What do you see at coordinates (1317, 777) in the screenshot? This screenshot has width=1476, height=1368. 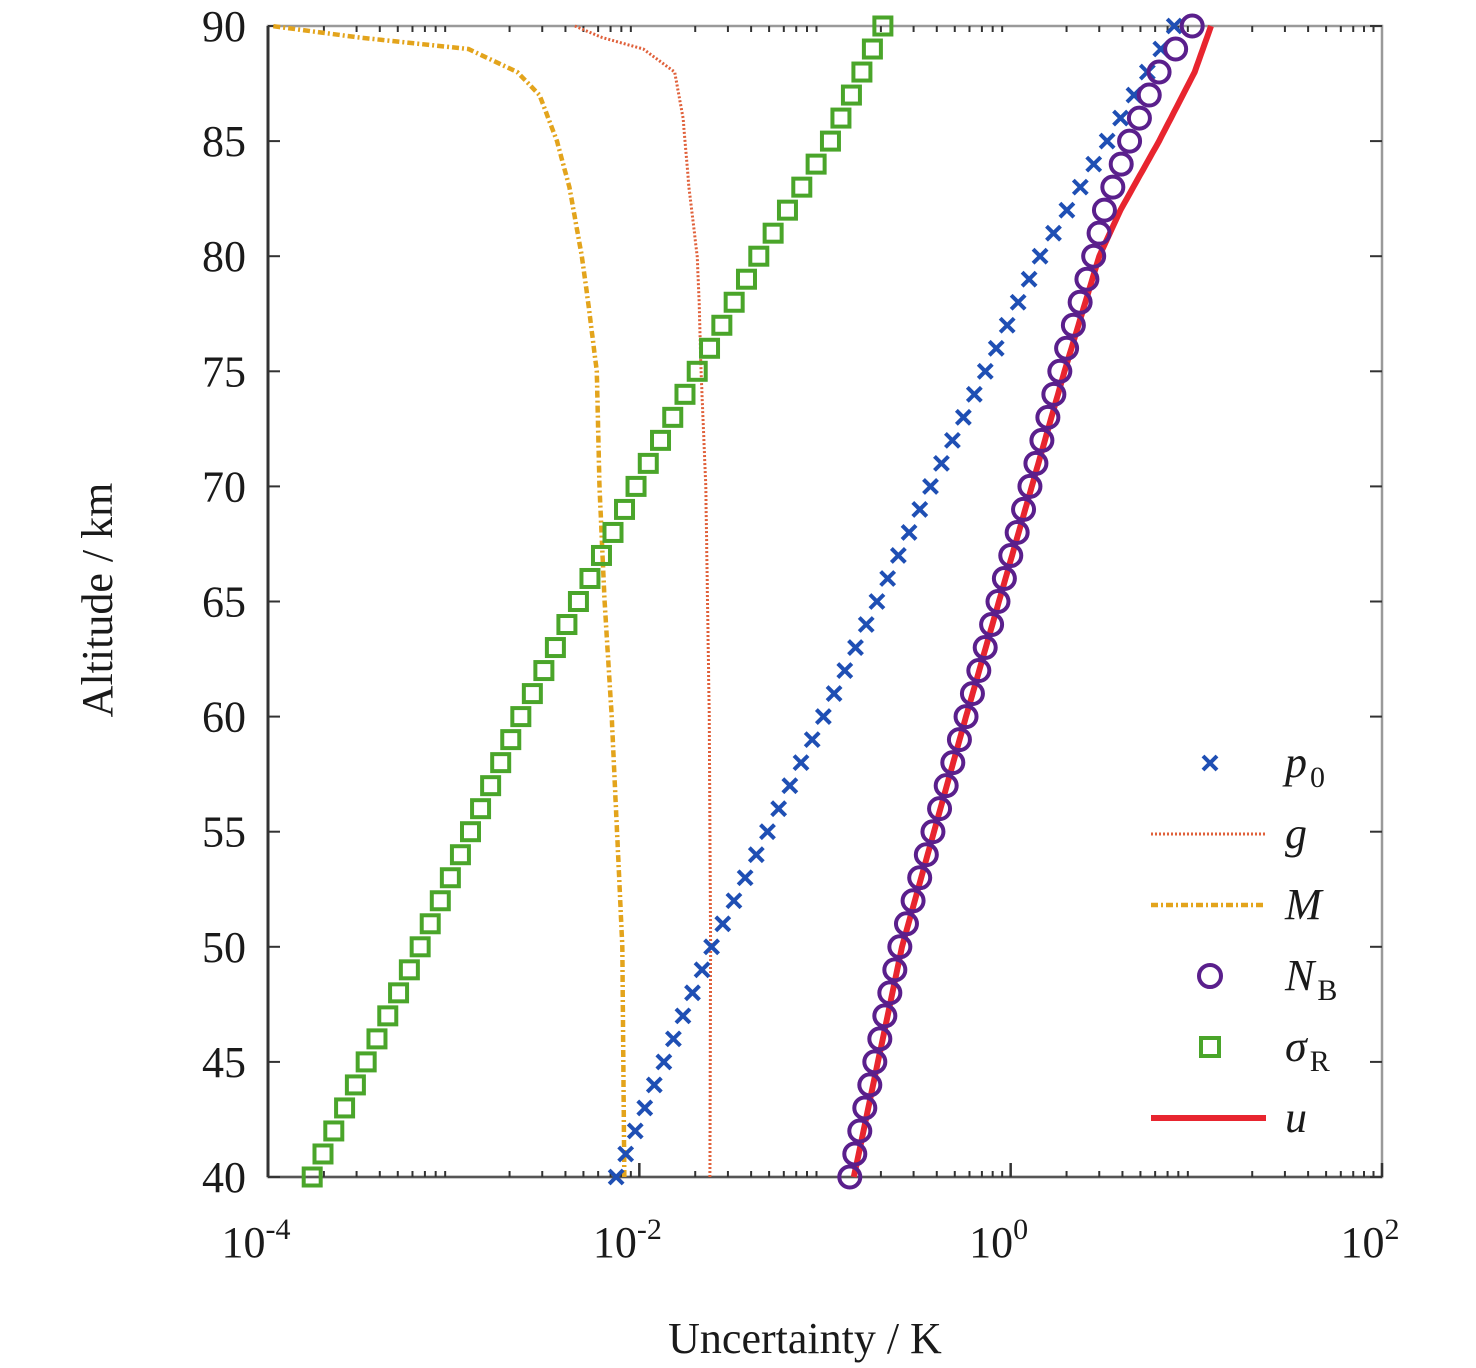 I see `legend-label-sub: 0` at bounding box center [1317, 777].